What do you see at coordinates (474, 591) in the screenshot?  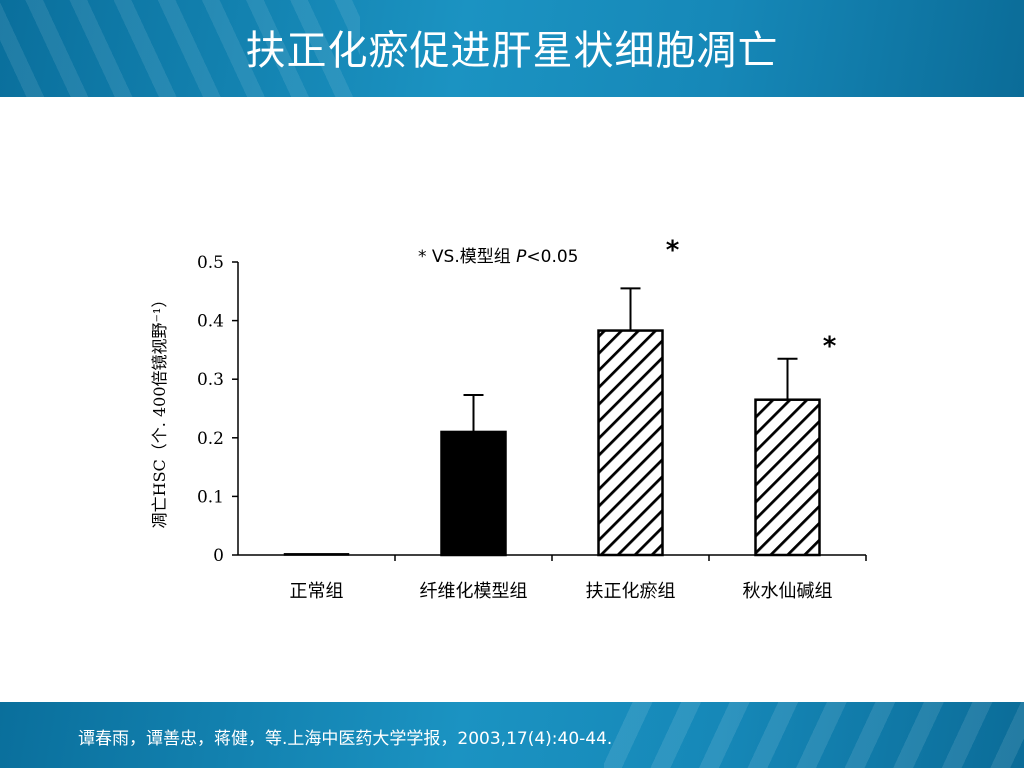 I see `x-category-label: 纤维化模型组` at bounding box center [474, 591].